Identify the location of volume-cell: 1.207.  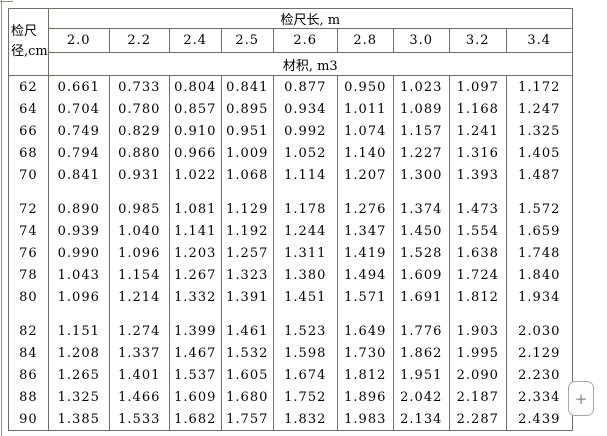
(365, 175).